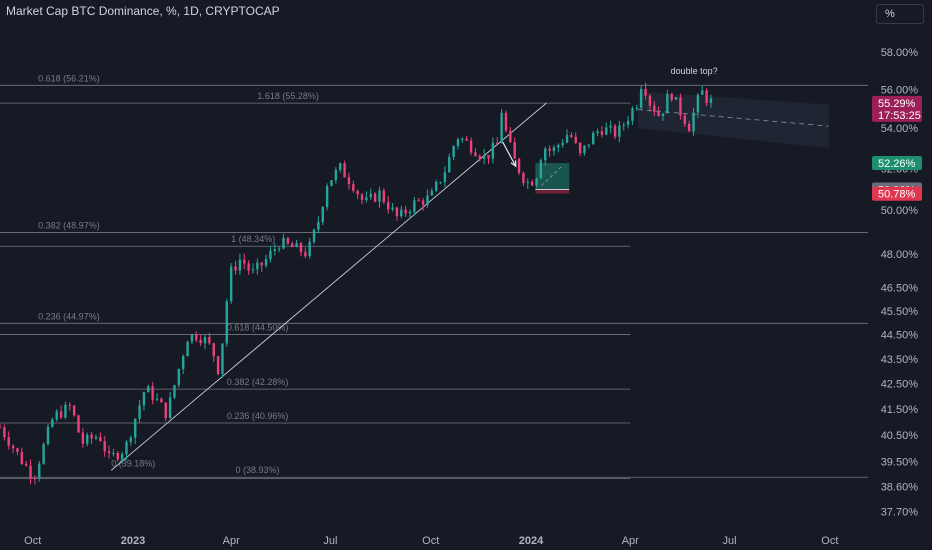 The height and width of the screenshot is (550, 932). I want to click on projection-channel, so click(733, 120).